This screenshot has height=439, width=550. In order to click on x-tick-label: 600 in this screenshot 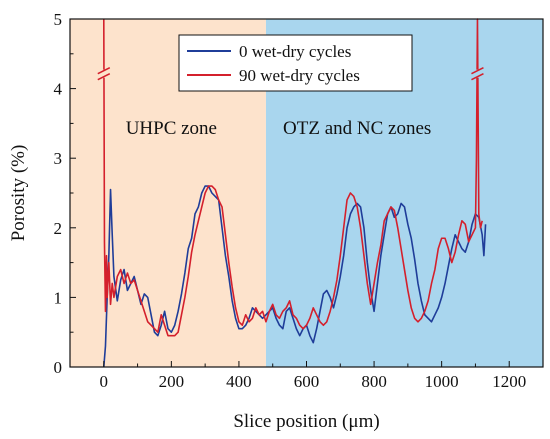, I will do `click(307, 381)`.